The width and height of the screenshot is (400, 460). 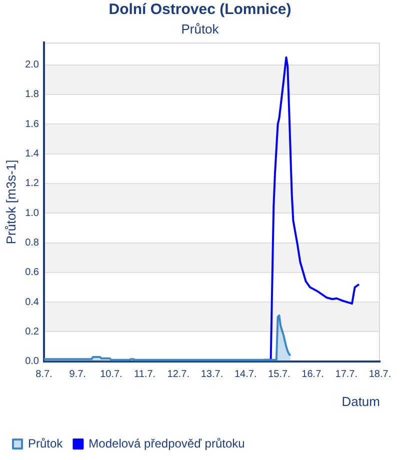 What do you see at coordinates (178, 374) in the screenshot?
I see `x-tick-label: 12.7.` at bounding box center [178, 374].